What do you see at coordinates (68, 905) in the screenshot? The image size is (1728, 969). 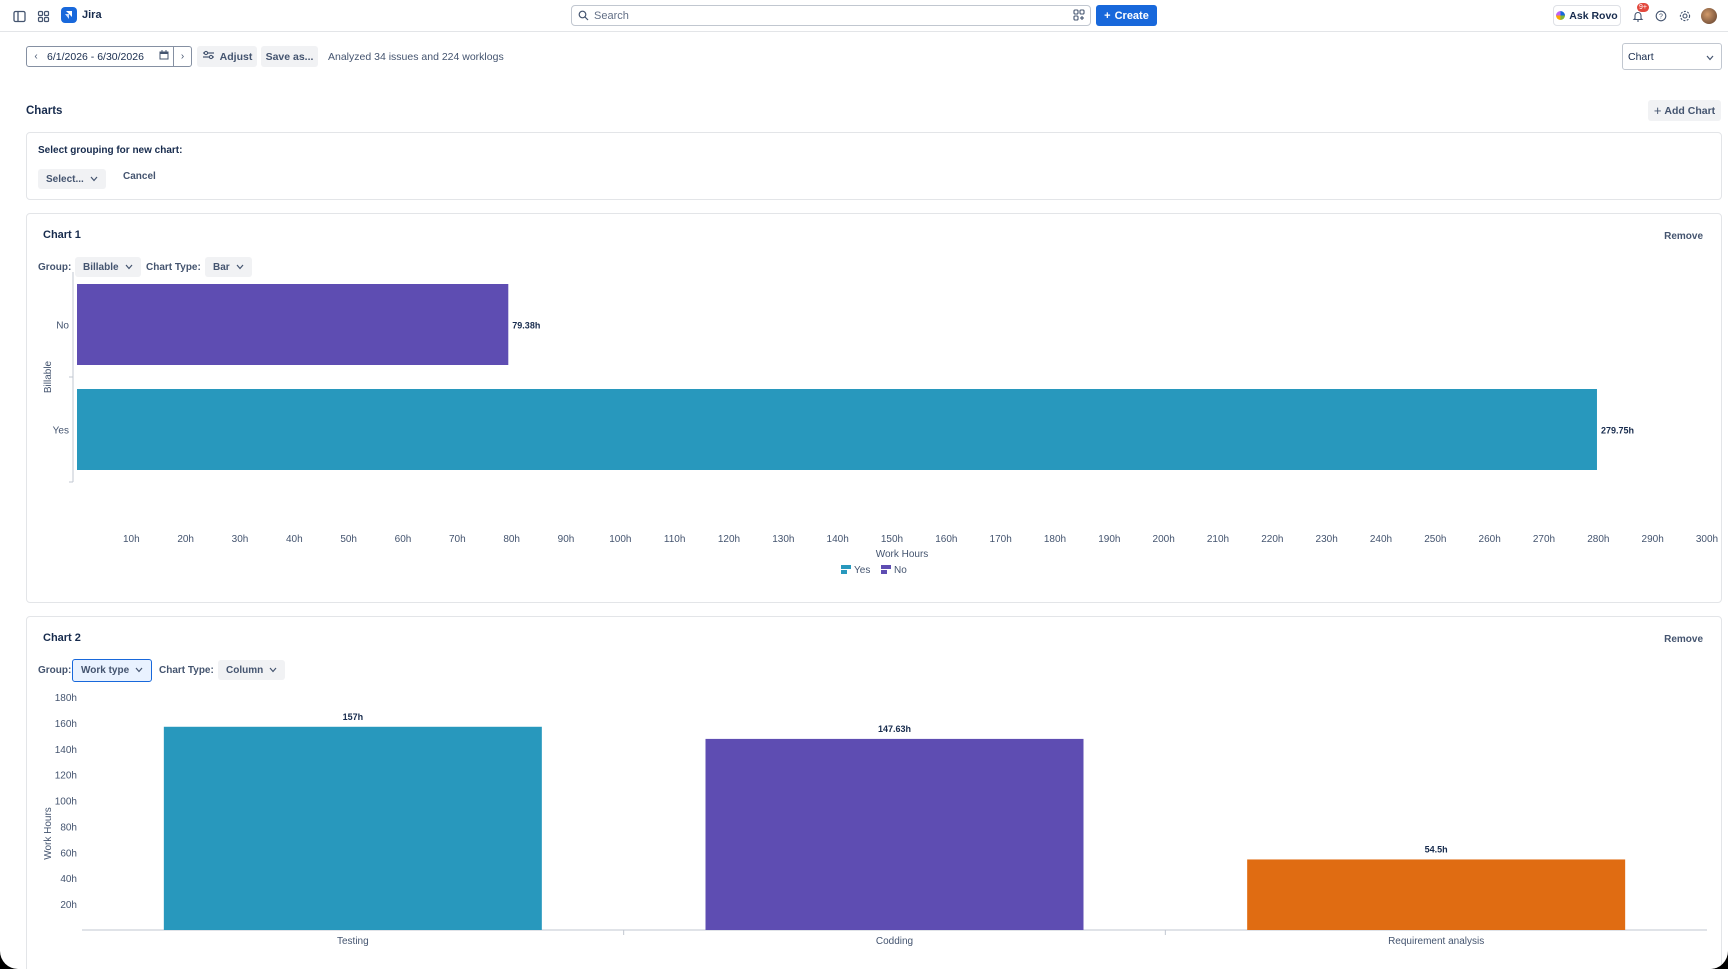 I see `y-tick-label: 20h` at bounding box center [68, 905].